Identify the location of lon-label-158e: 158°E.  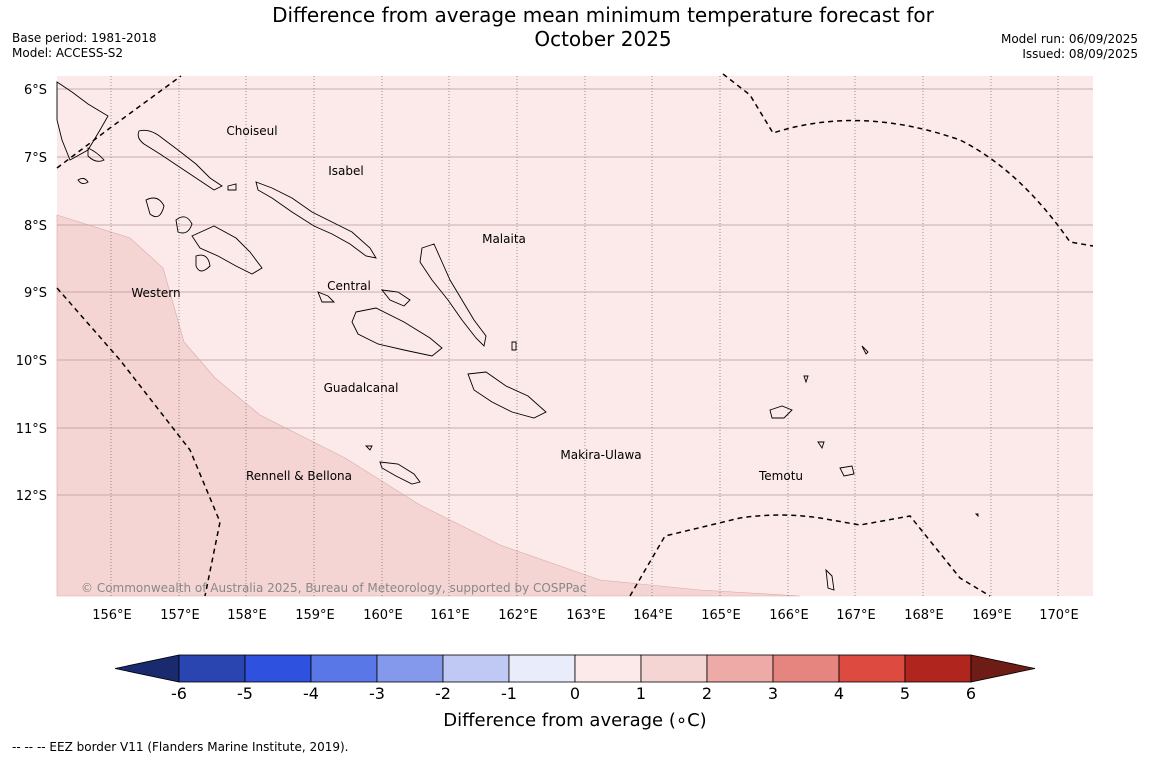
(247, 615).